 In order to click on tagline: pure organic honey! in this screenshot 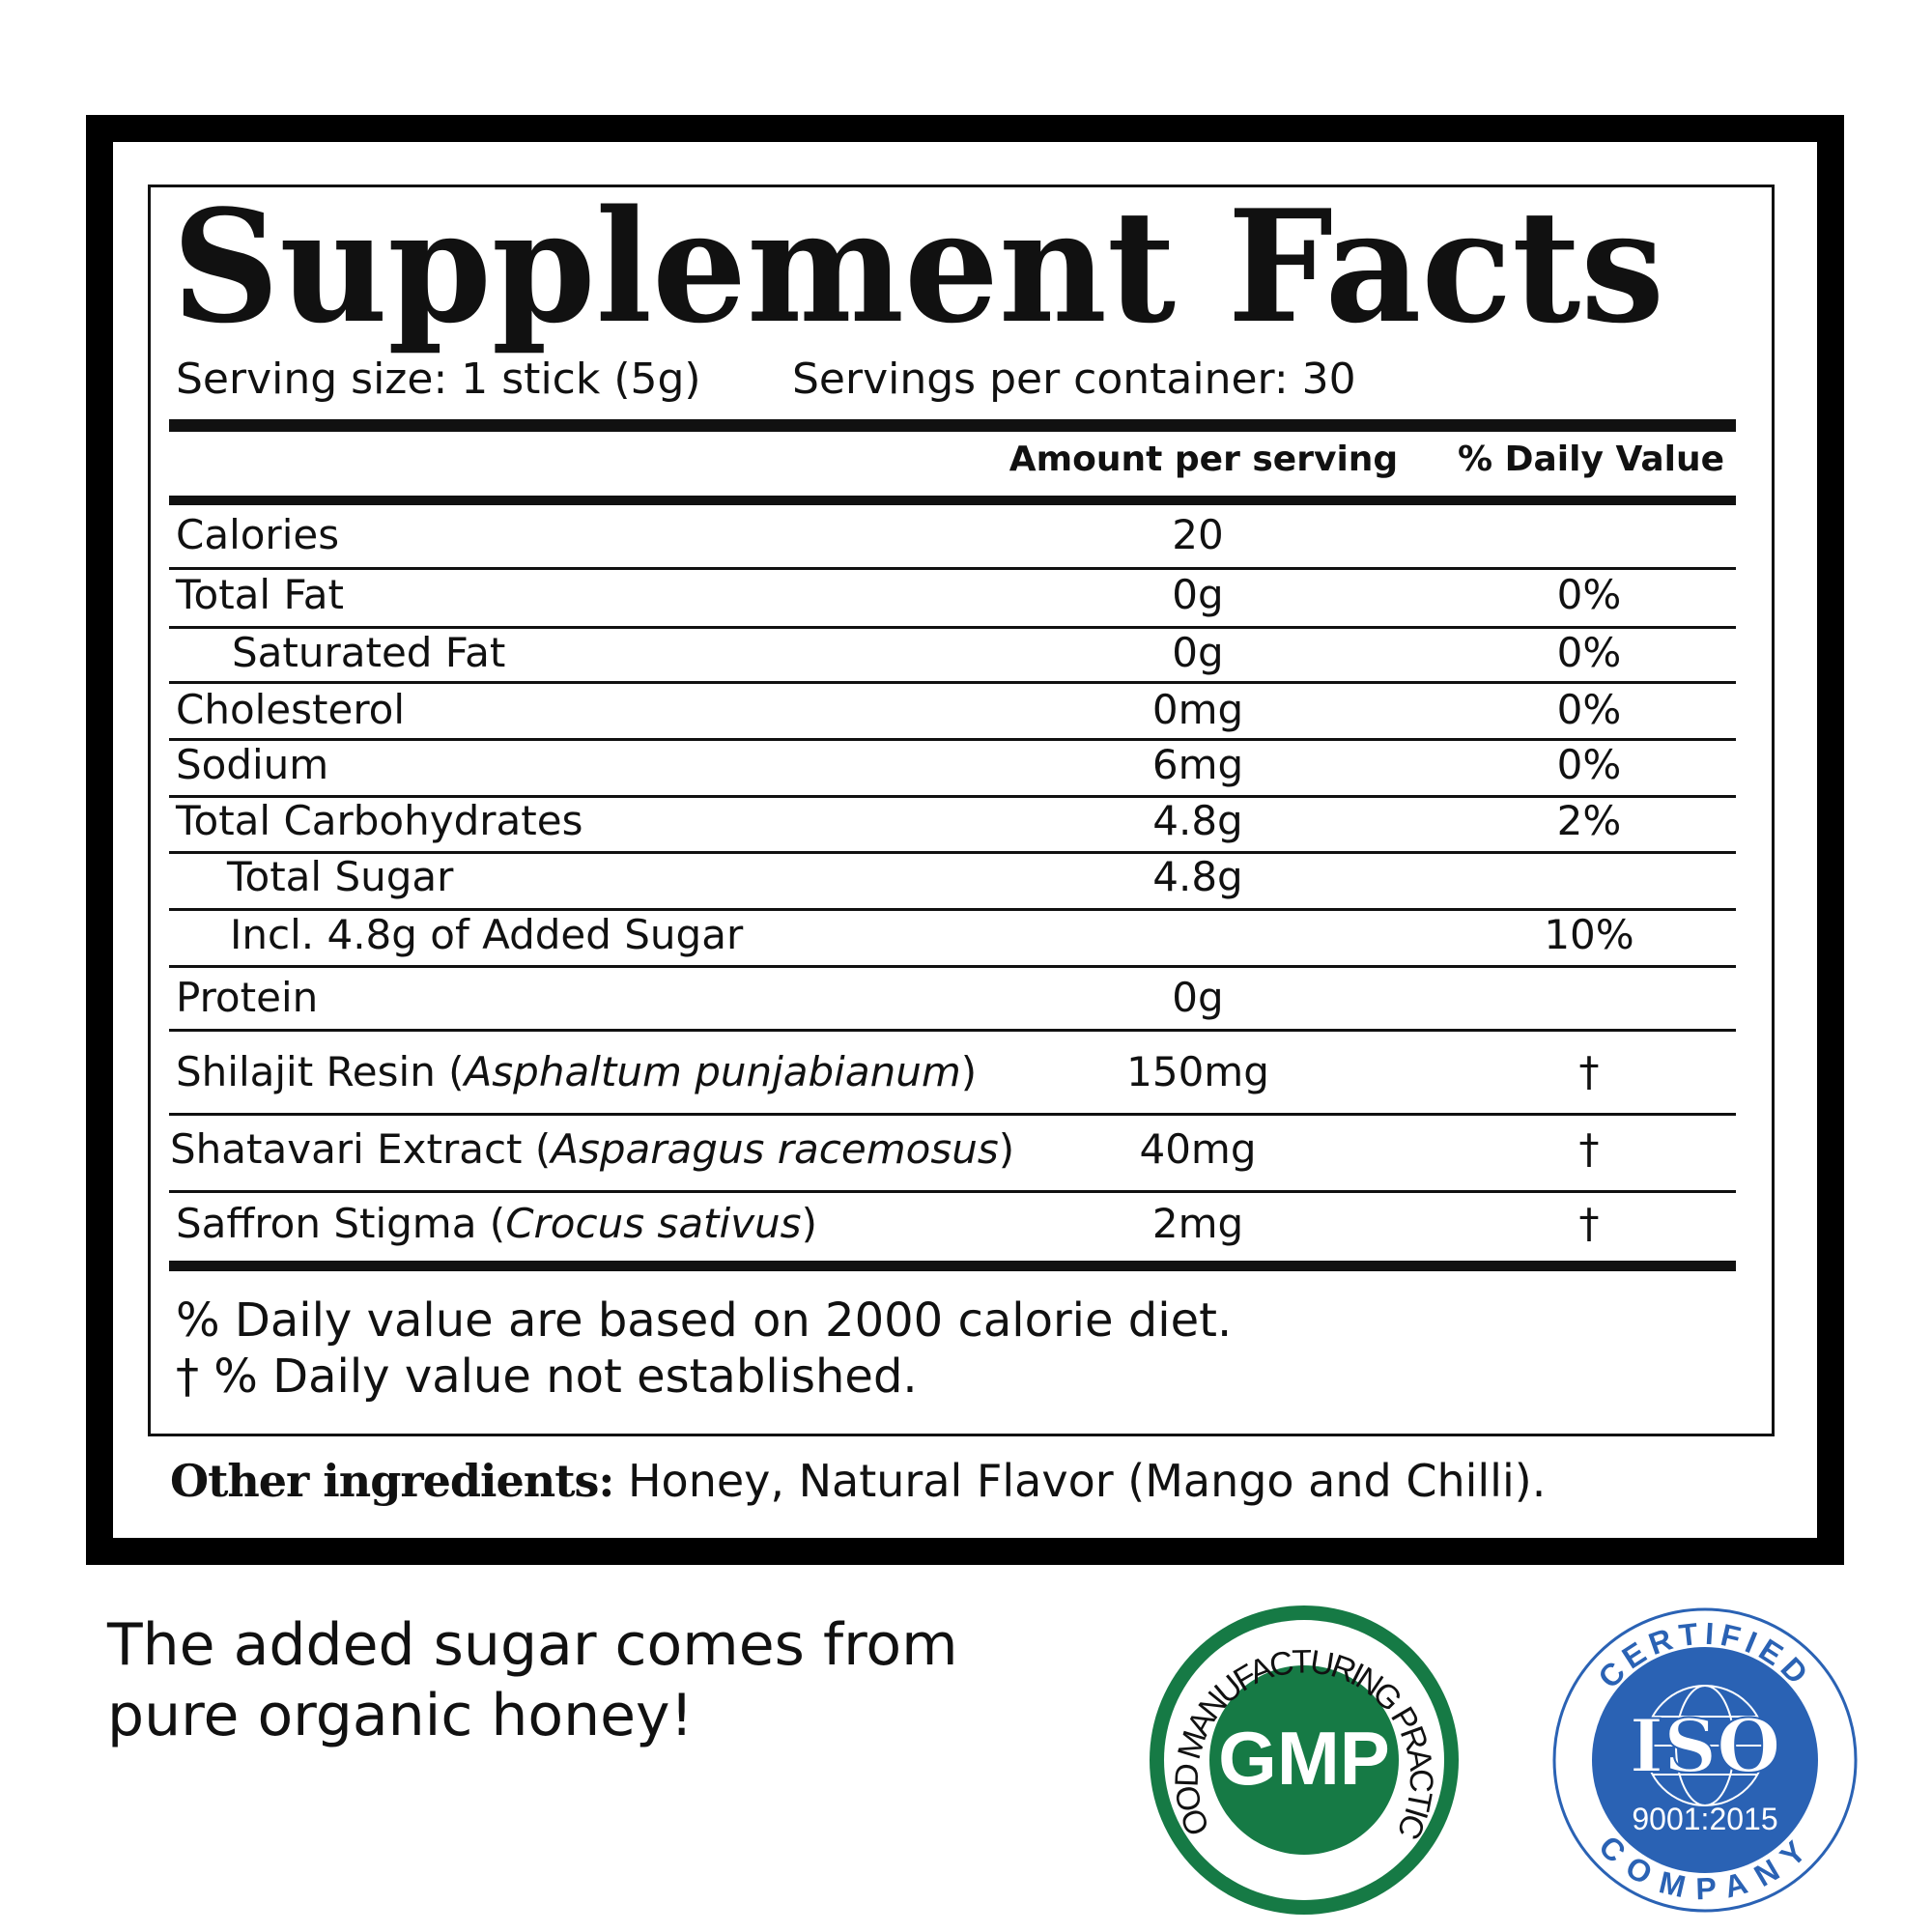, I will do `click(400, 1715)`.